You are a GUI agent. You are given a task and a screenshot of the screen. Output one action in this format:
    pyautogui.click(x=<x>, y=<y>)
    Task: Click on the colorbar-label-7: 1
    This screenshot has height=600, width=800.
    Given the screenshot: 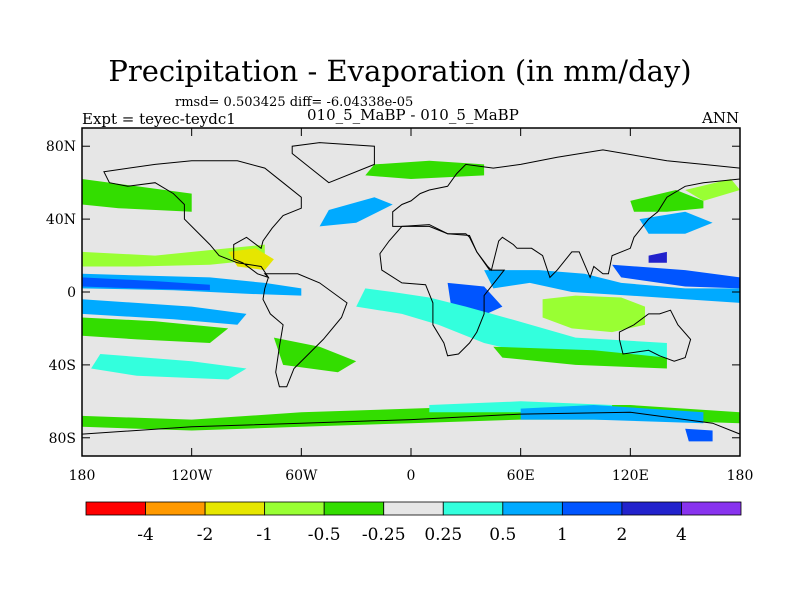 What is the action you would take?
    pyautogui.click(x=562, y=535)
    